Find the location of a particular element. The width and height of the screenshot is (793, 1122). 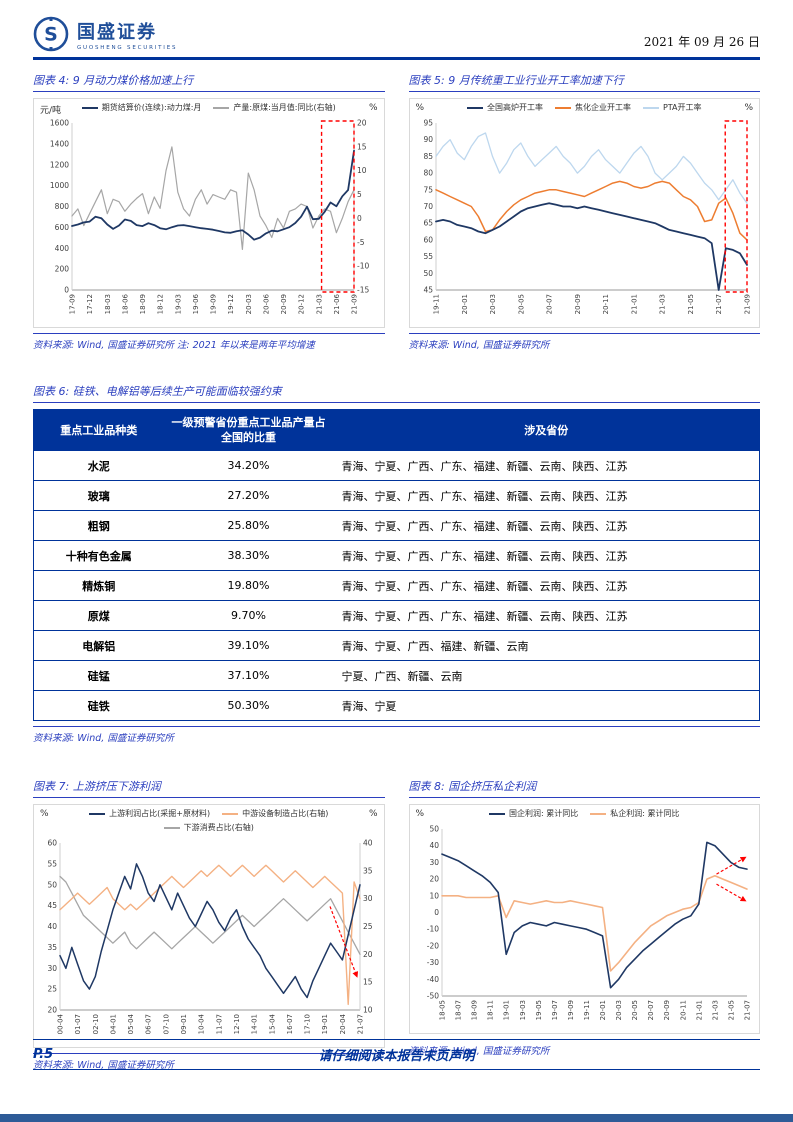

industry-table-head: 重点工业品种类 一级预警省份重点工业品产量占全国的比重 涉及省份 is located at coordinates (396, 430).